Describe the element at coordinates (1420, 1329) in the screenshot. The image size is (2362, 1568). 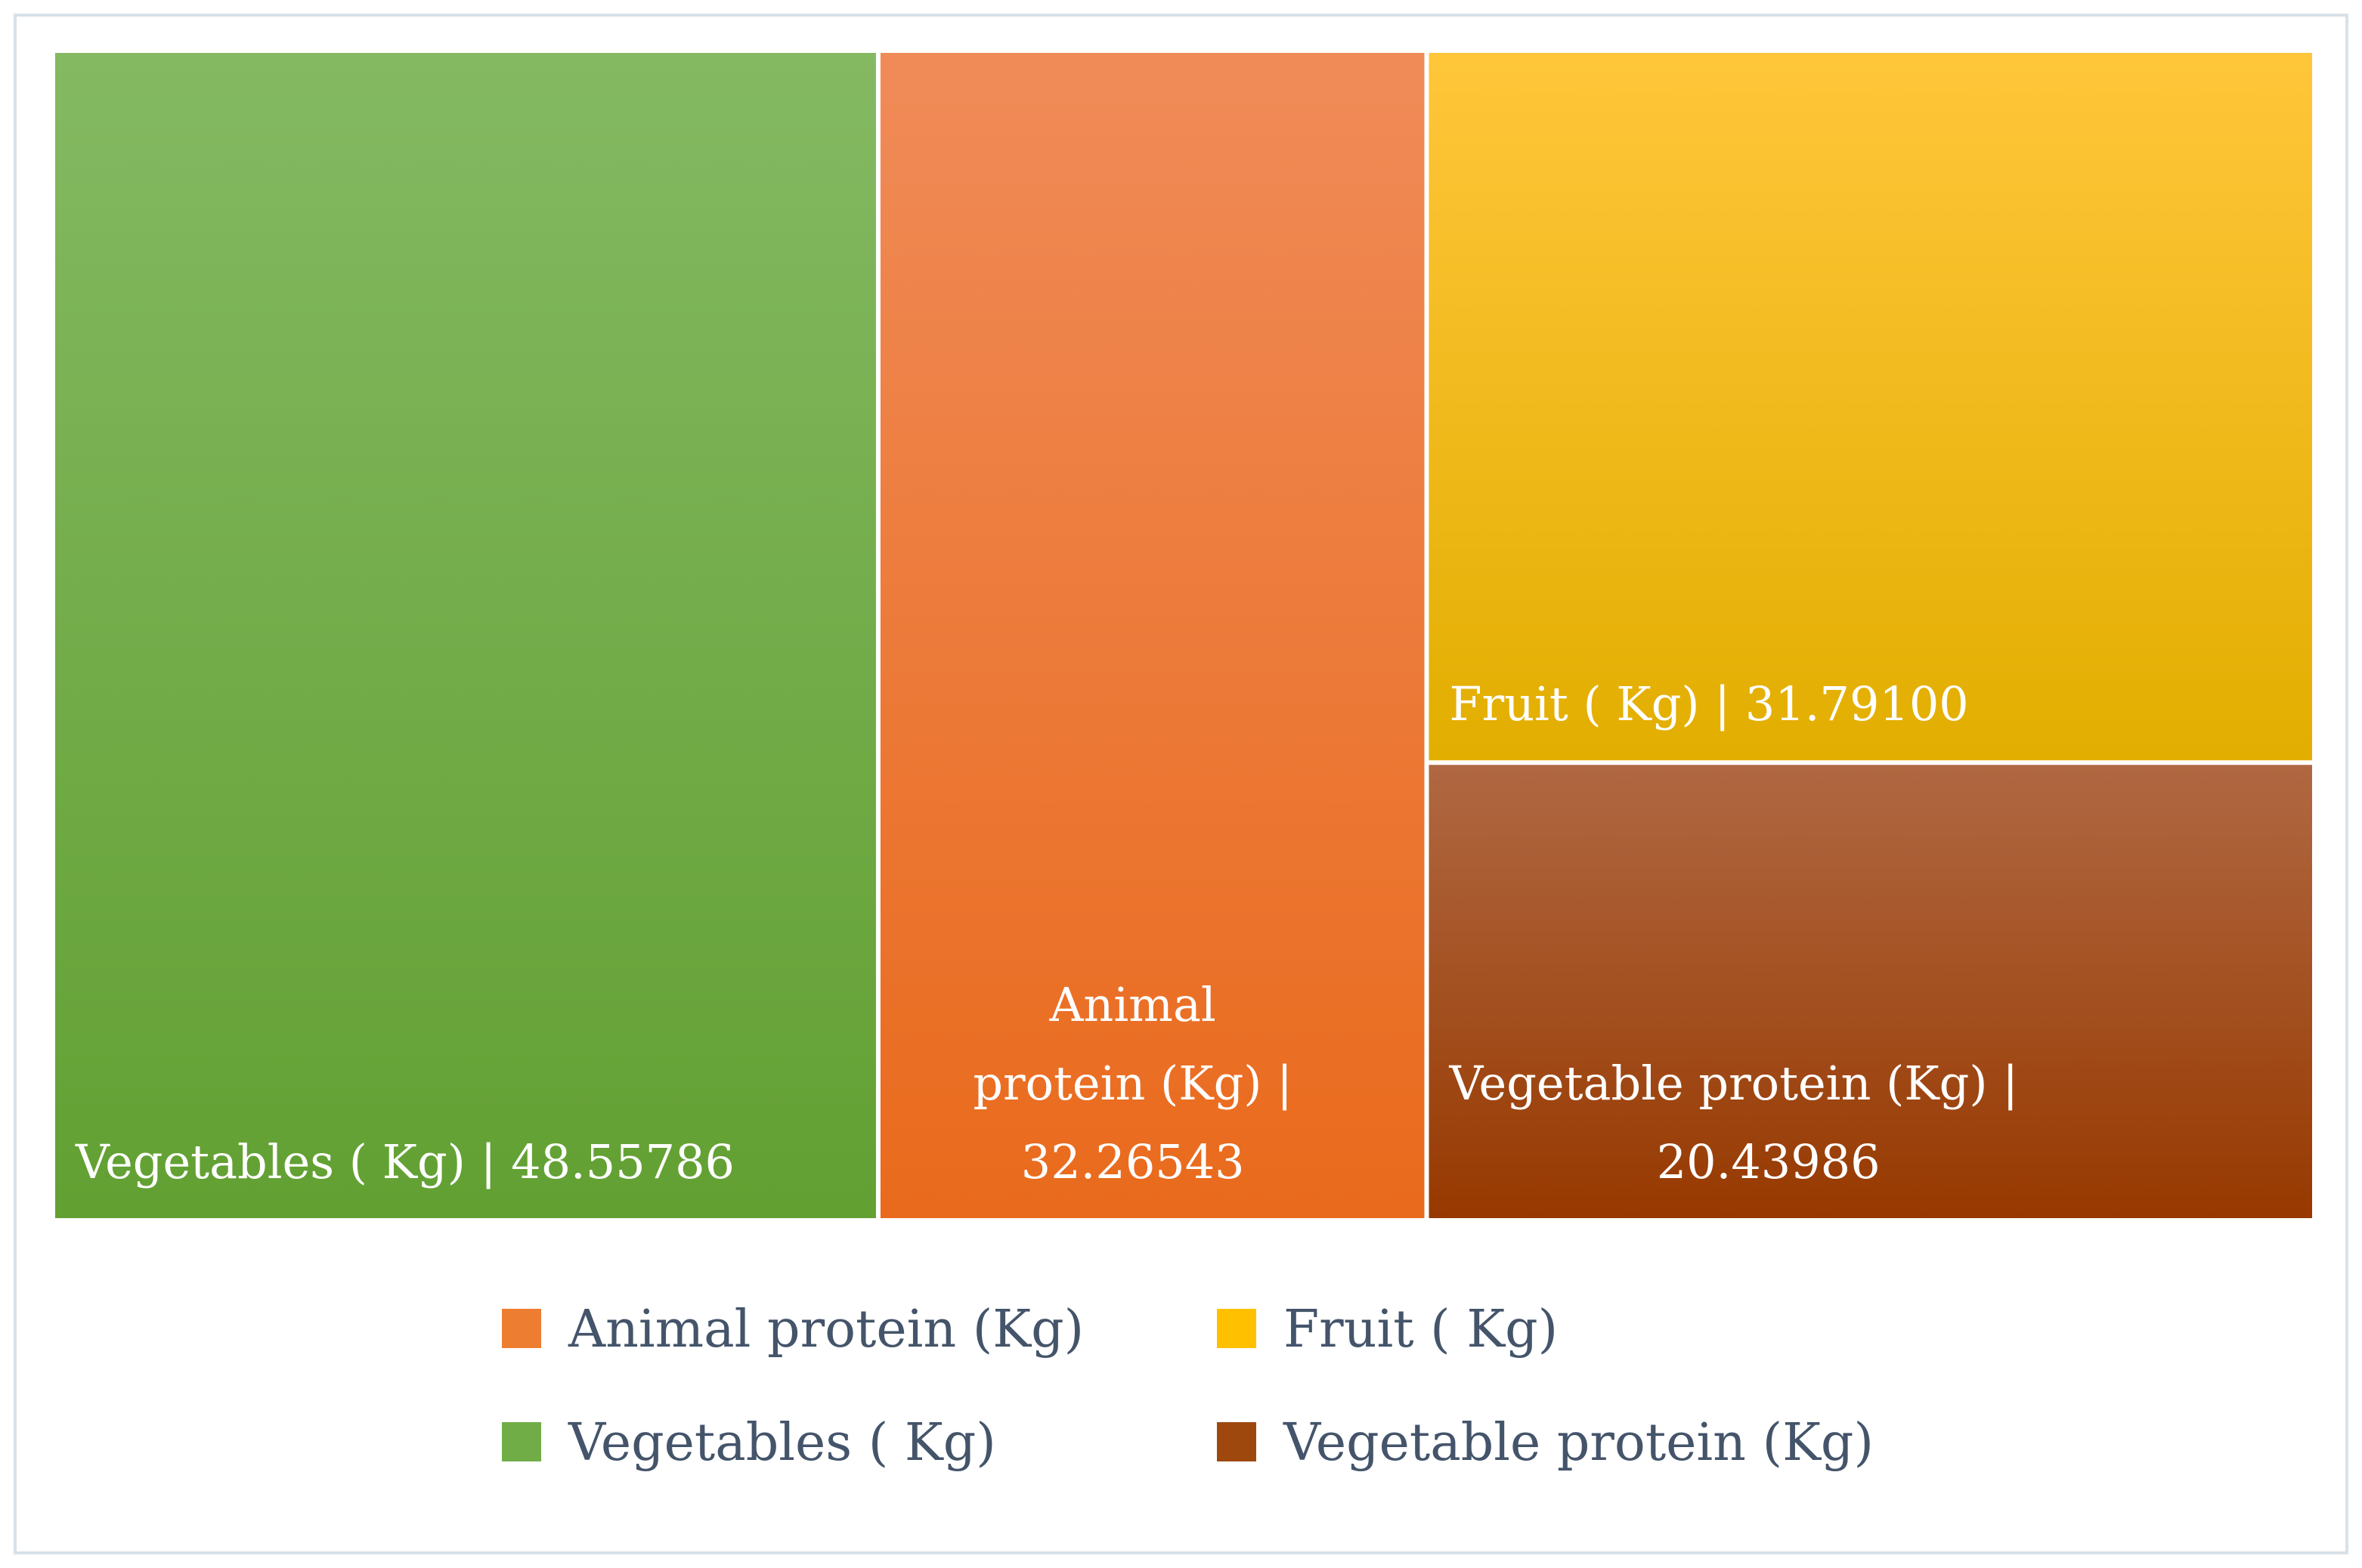
I see `legend-fruit-label: Fruit ( Kg)` at that location.